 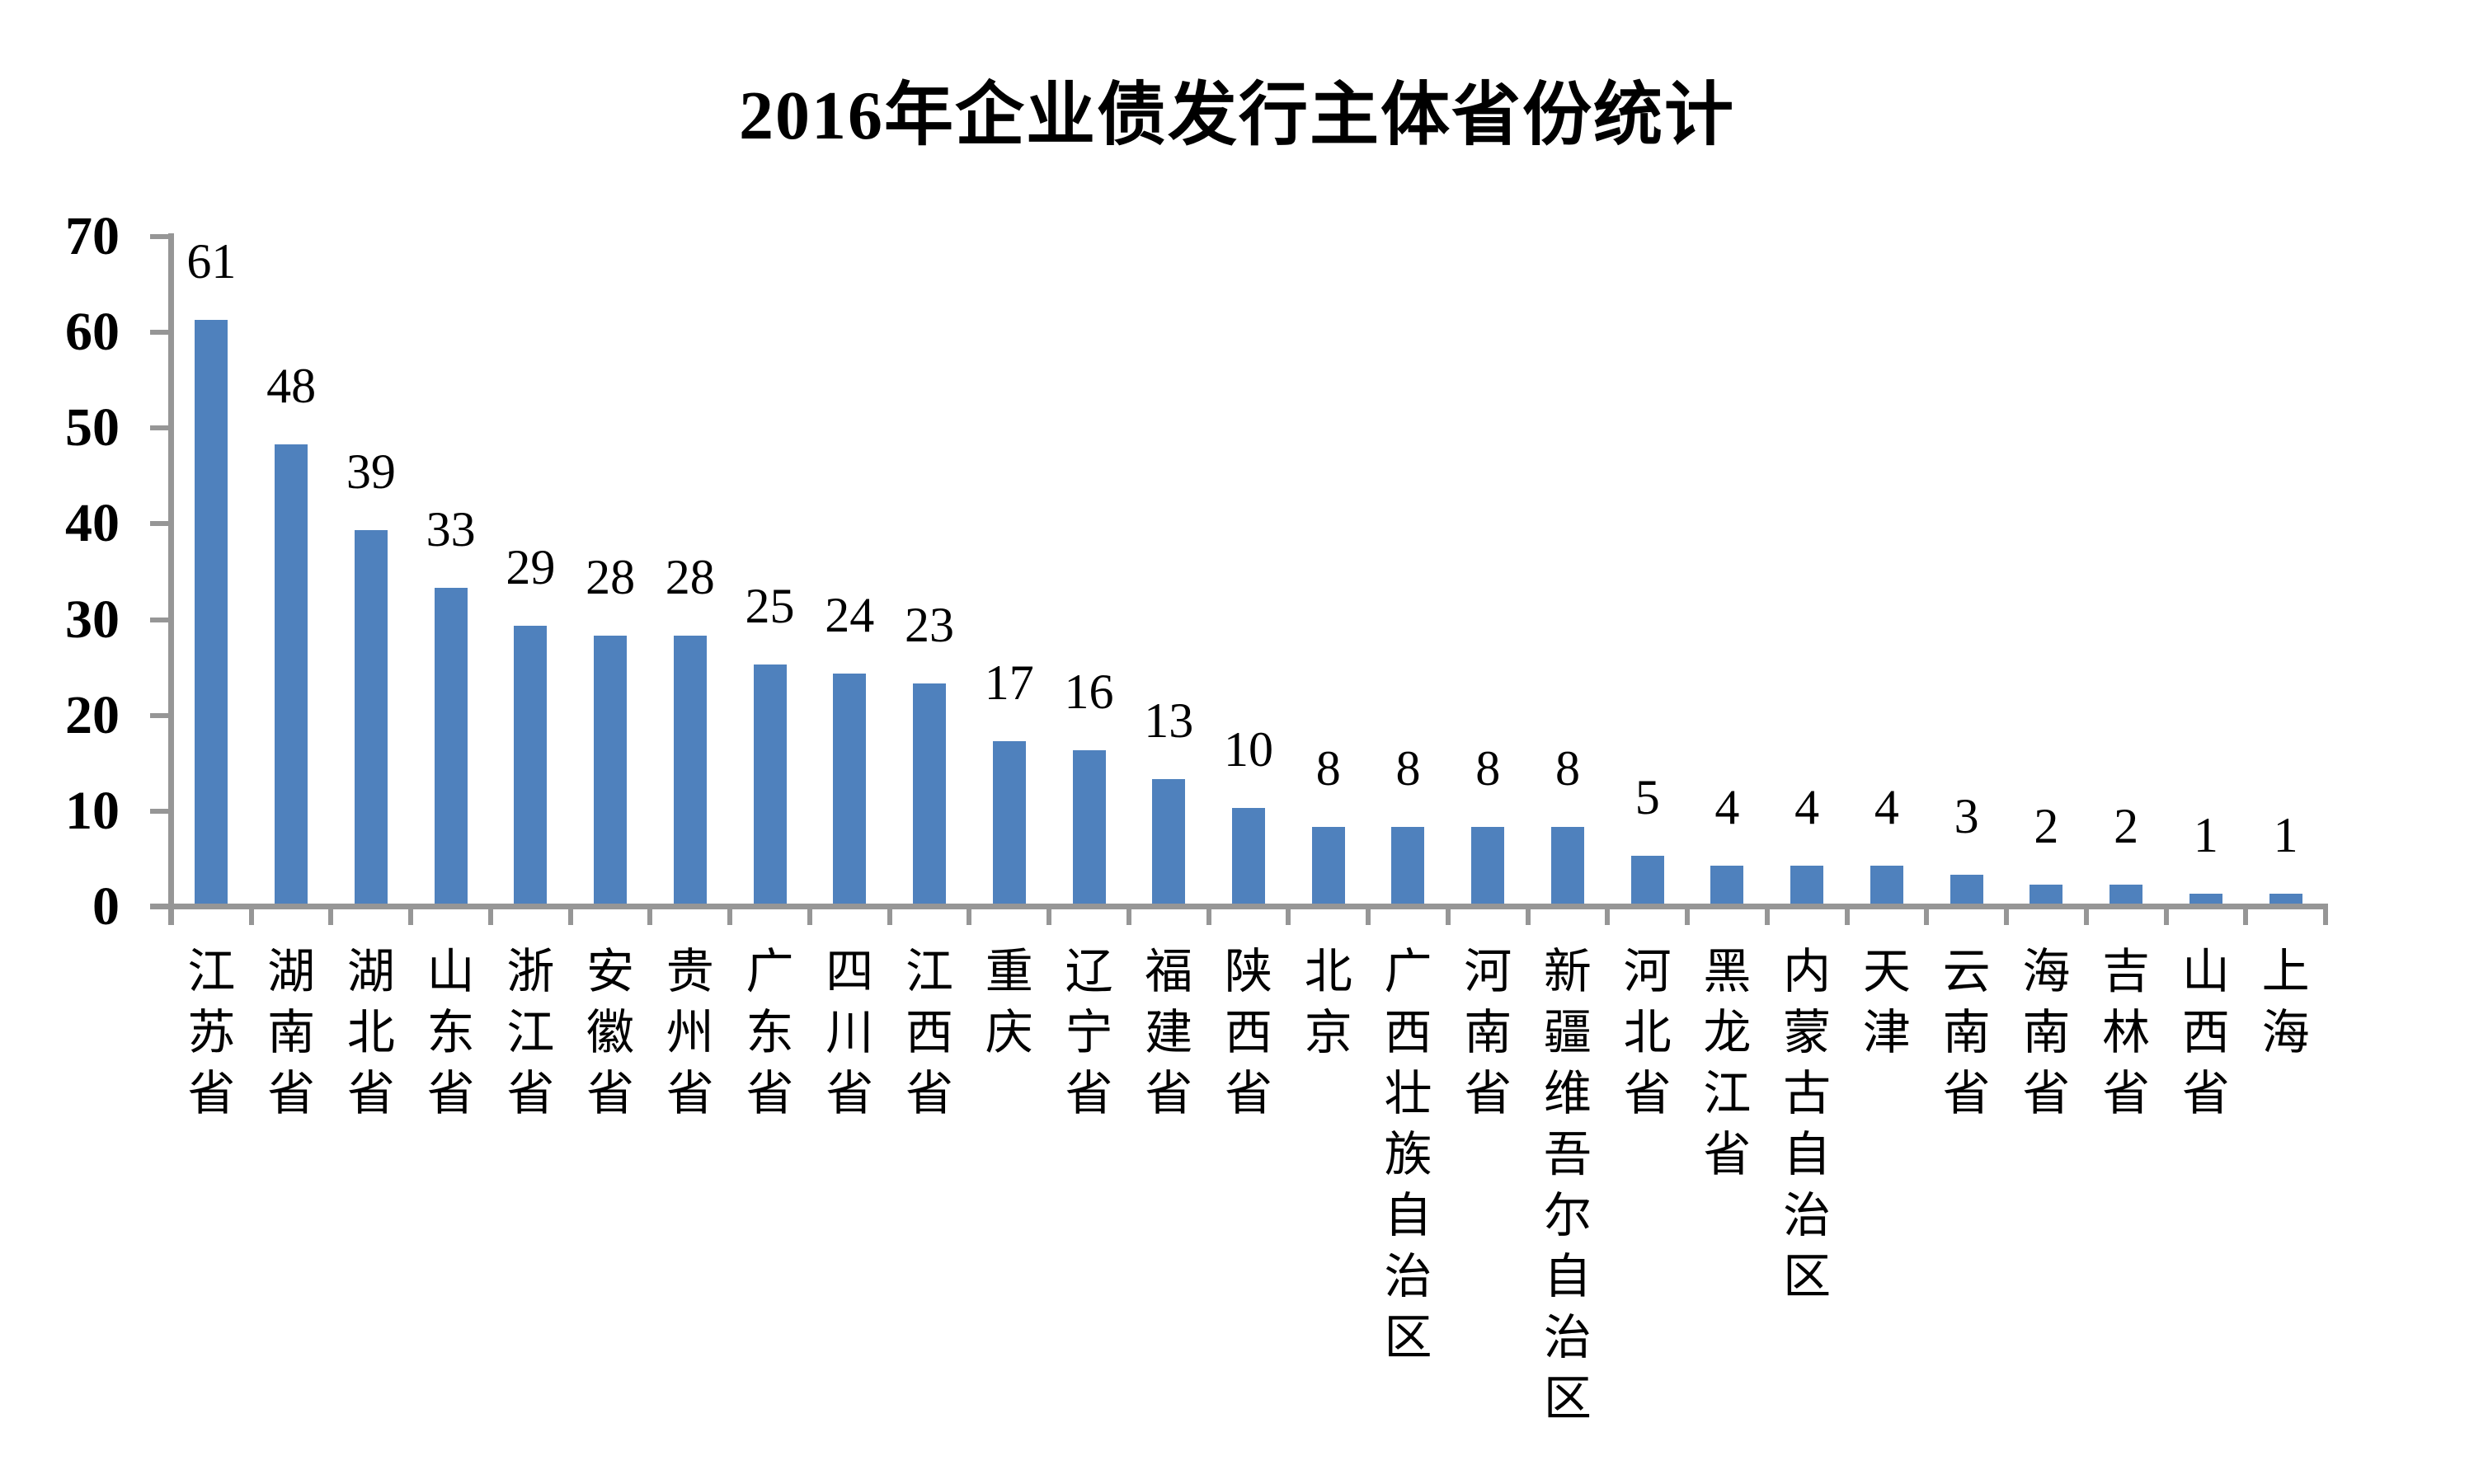 What do you see at coordinates (1966, 816) in the screenshot?
I see `bar-value-label: 3` at bounding box center [1966, 816].